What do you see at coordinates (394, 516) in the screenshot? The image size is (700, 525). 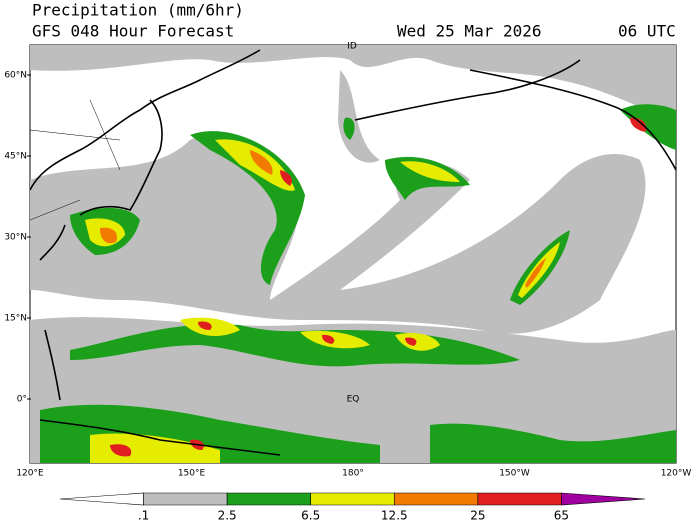 I see `colorbar-label: 12.5` at bounding box center [394, 516].